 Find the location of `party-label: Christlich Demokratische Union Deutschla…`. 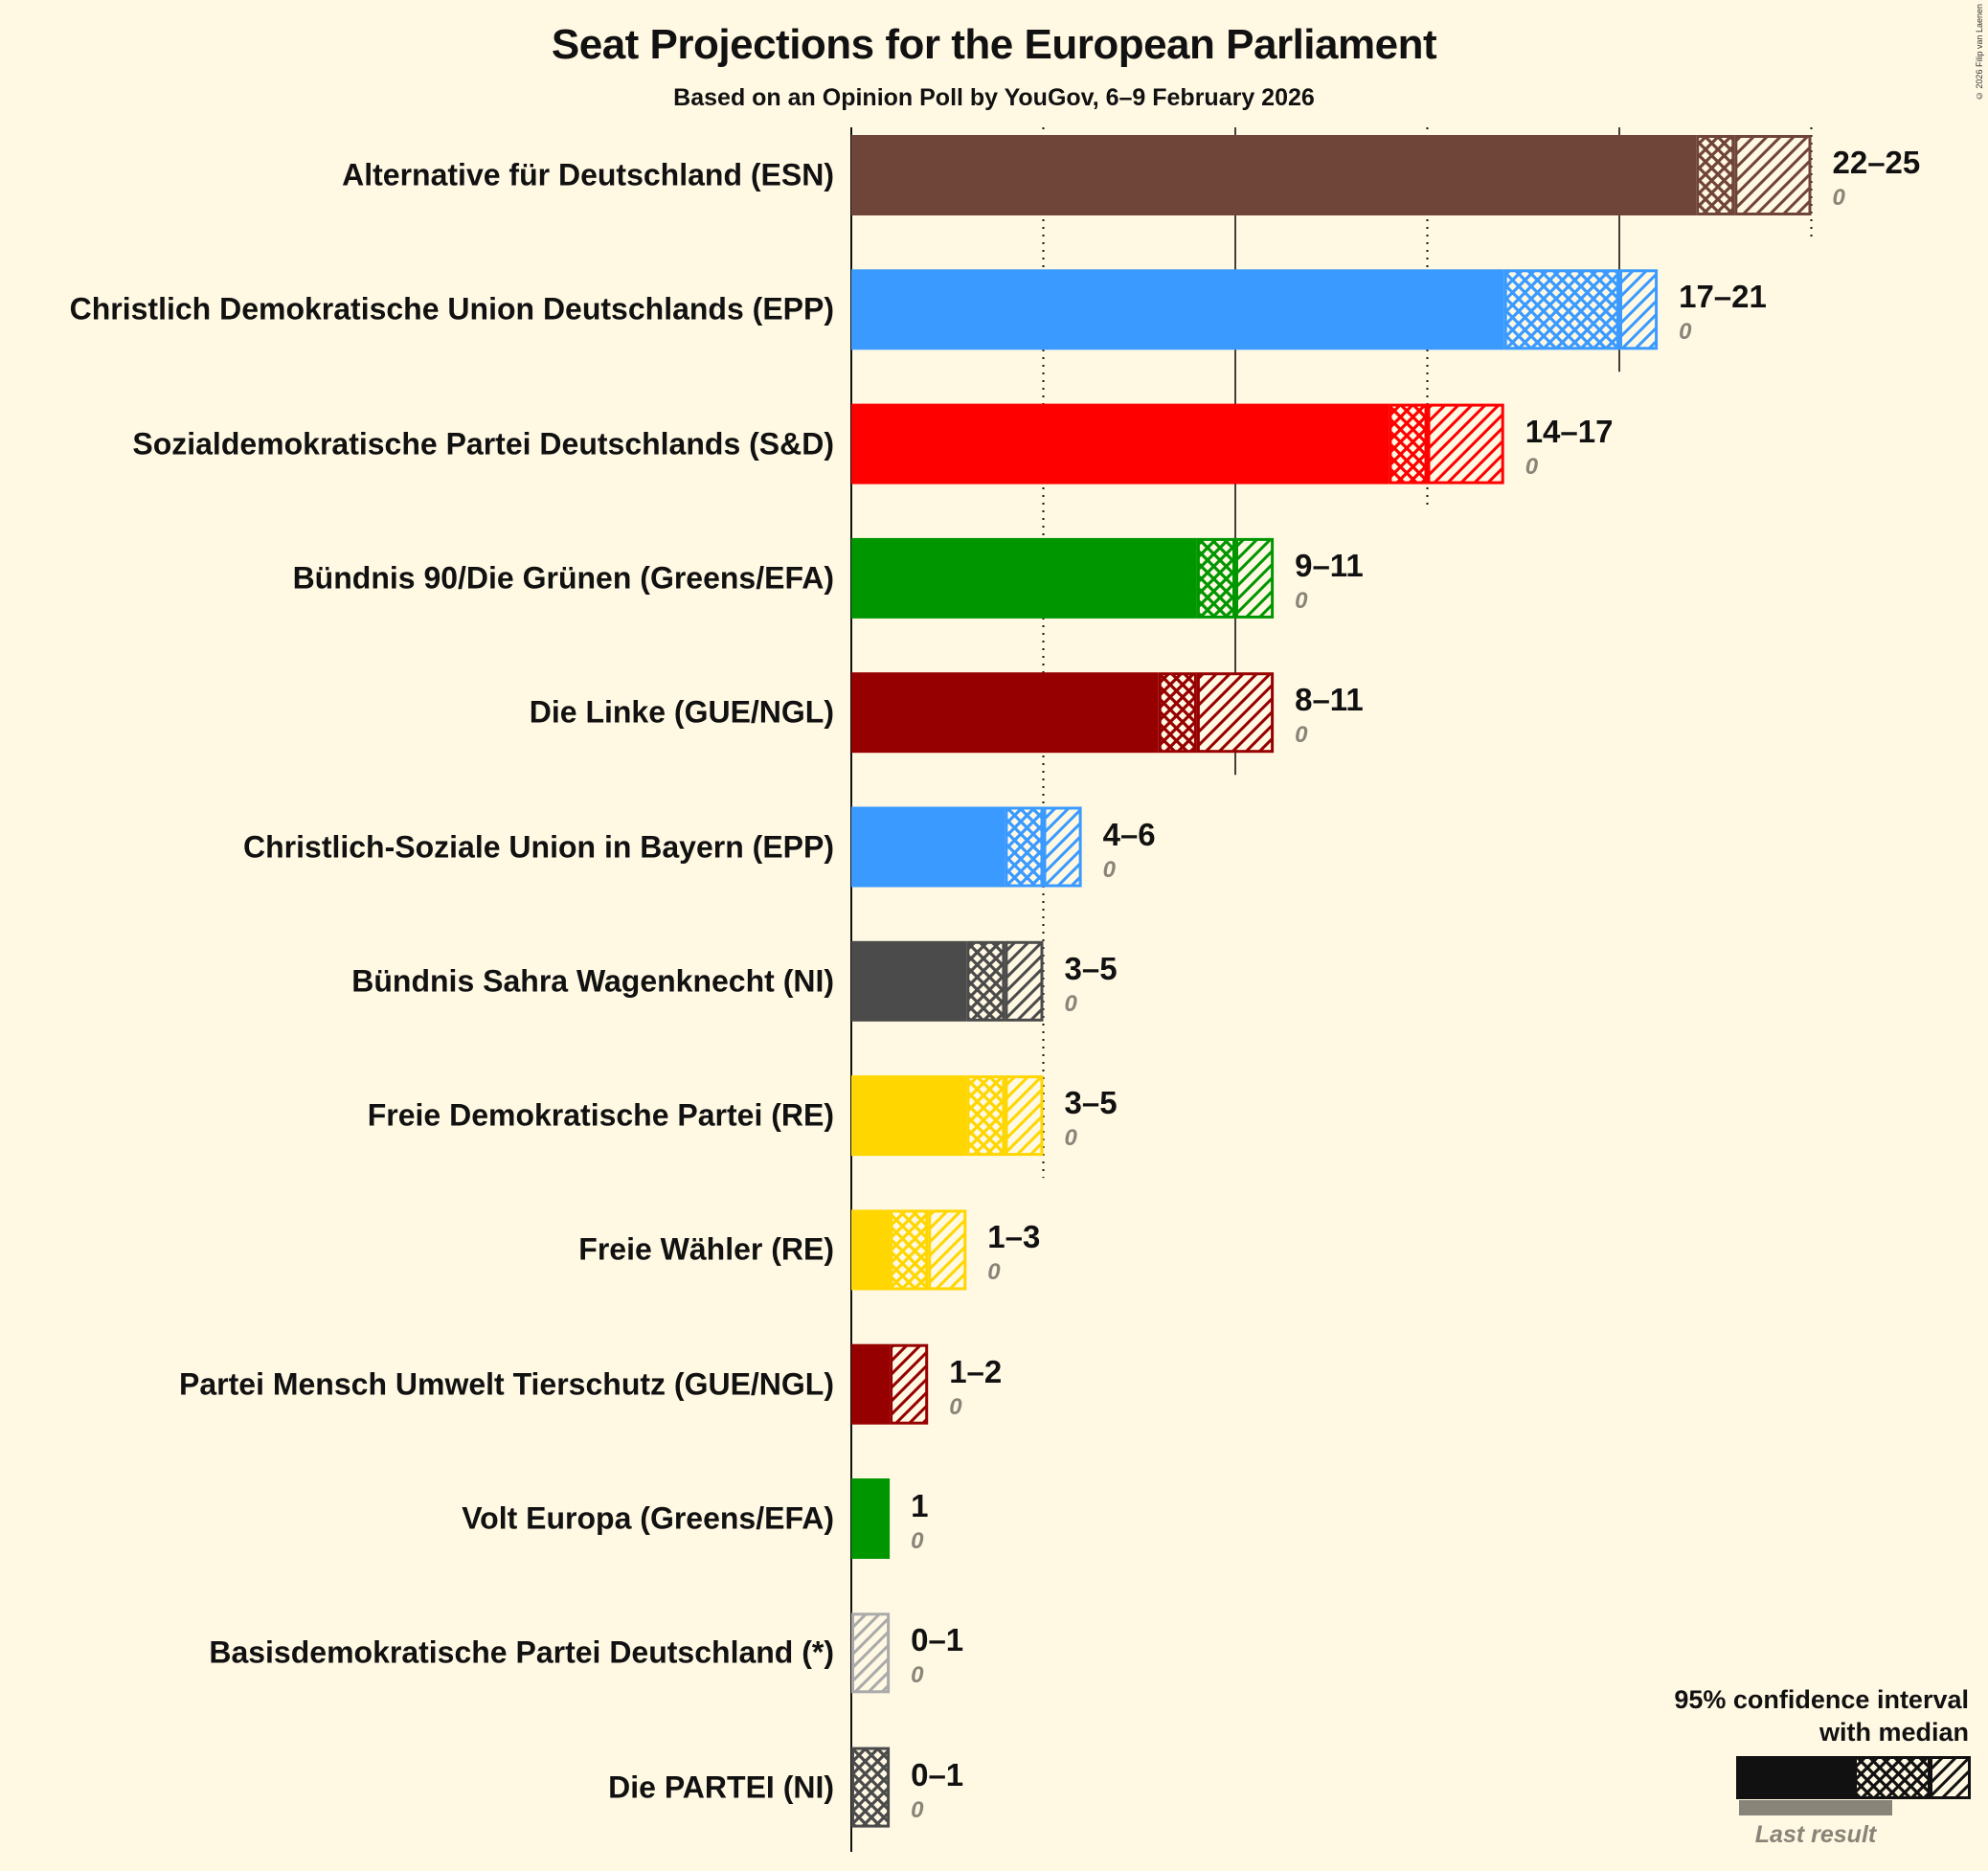

party-label: Christlich Demokratische Union Deutschla… is located at coordinates (451, 309).